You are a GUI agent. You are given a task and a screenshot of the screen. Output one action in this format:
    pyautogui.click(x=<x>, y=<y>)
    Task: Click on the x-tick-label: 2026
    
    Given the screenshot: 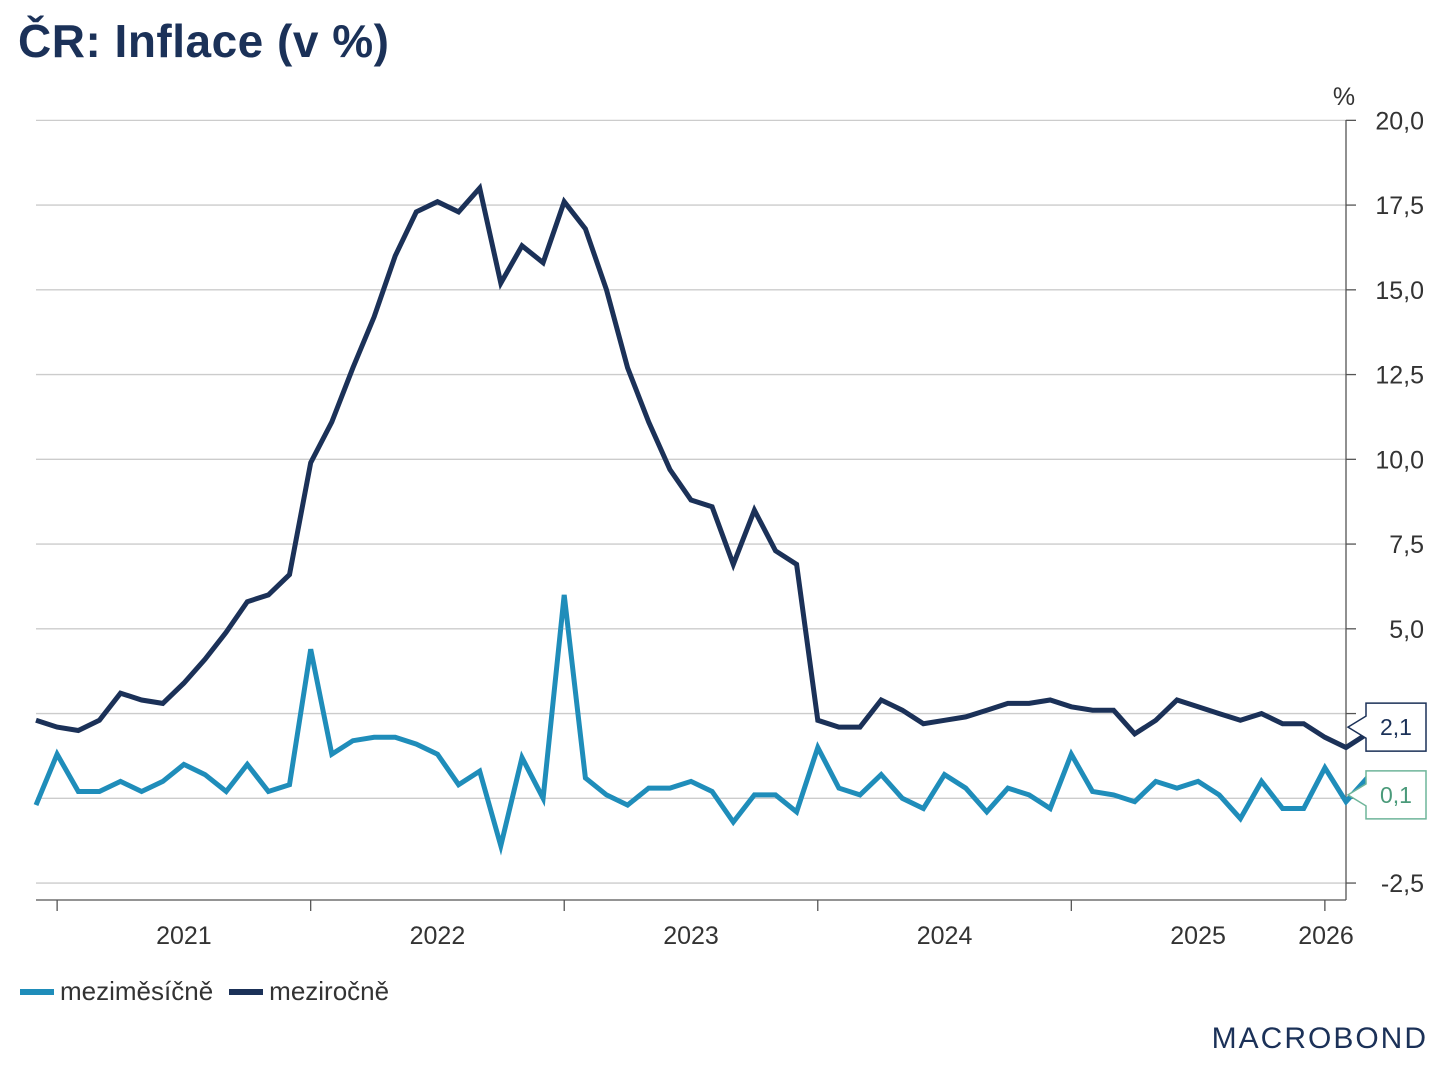 What is the action you would take?
    pyautogui.click(x=1326, y=936)
    